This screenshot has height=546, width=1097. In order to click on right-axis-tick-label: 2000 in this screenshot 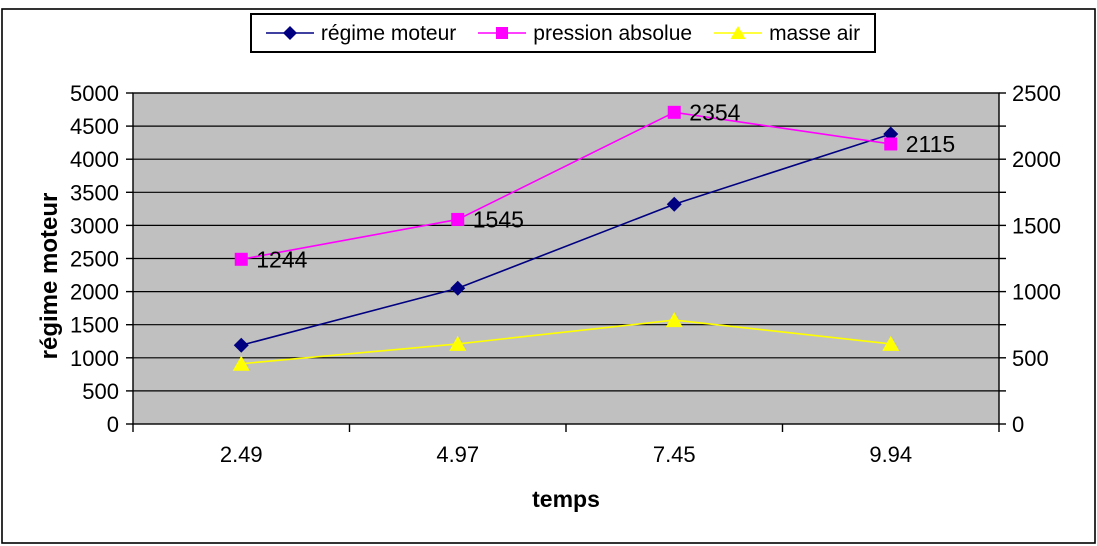, I will do `click(1036, 159)`.